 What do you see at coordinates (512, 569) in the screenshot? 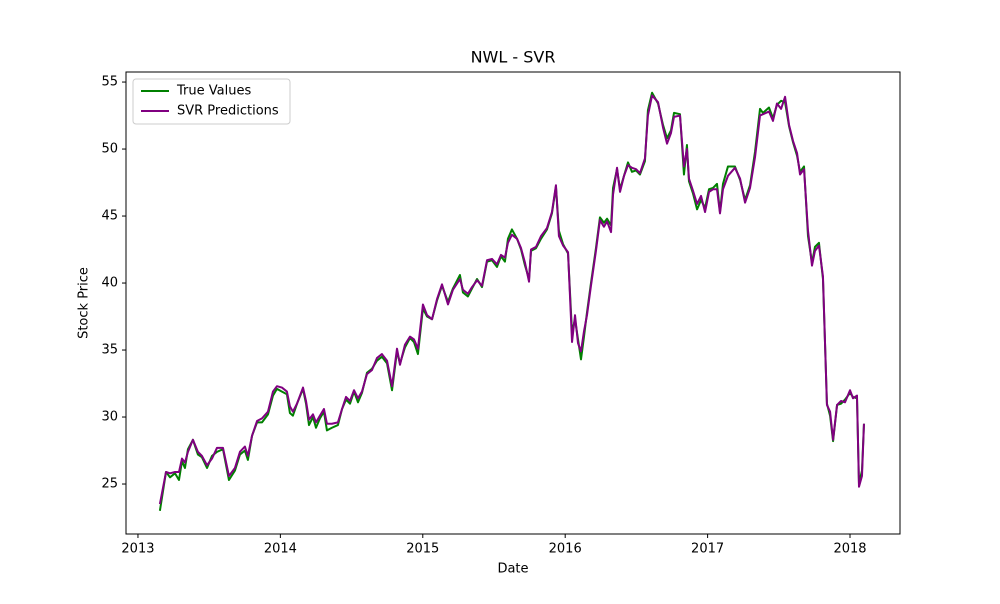
I see `x-axis-label: Date` at bounding box center [512, 569].